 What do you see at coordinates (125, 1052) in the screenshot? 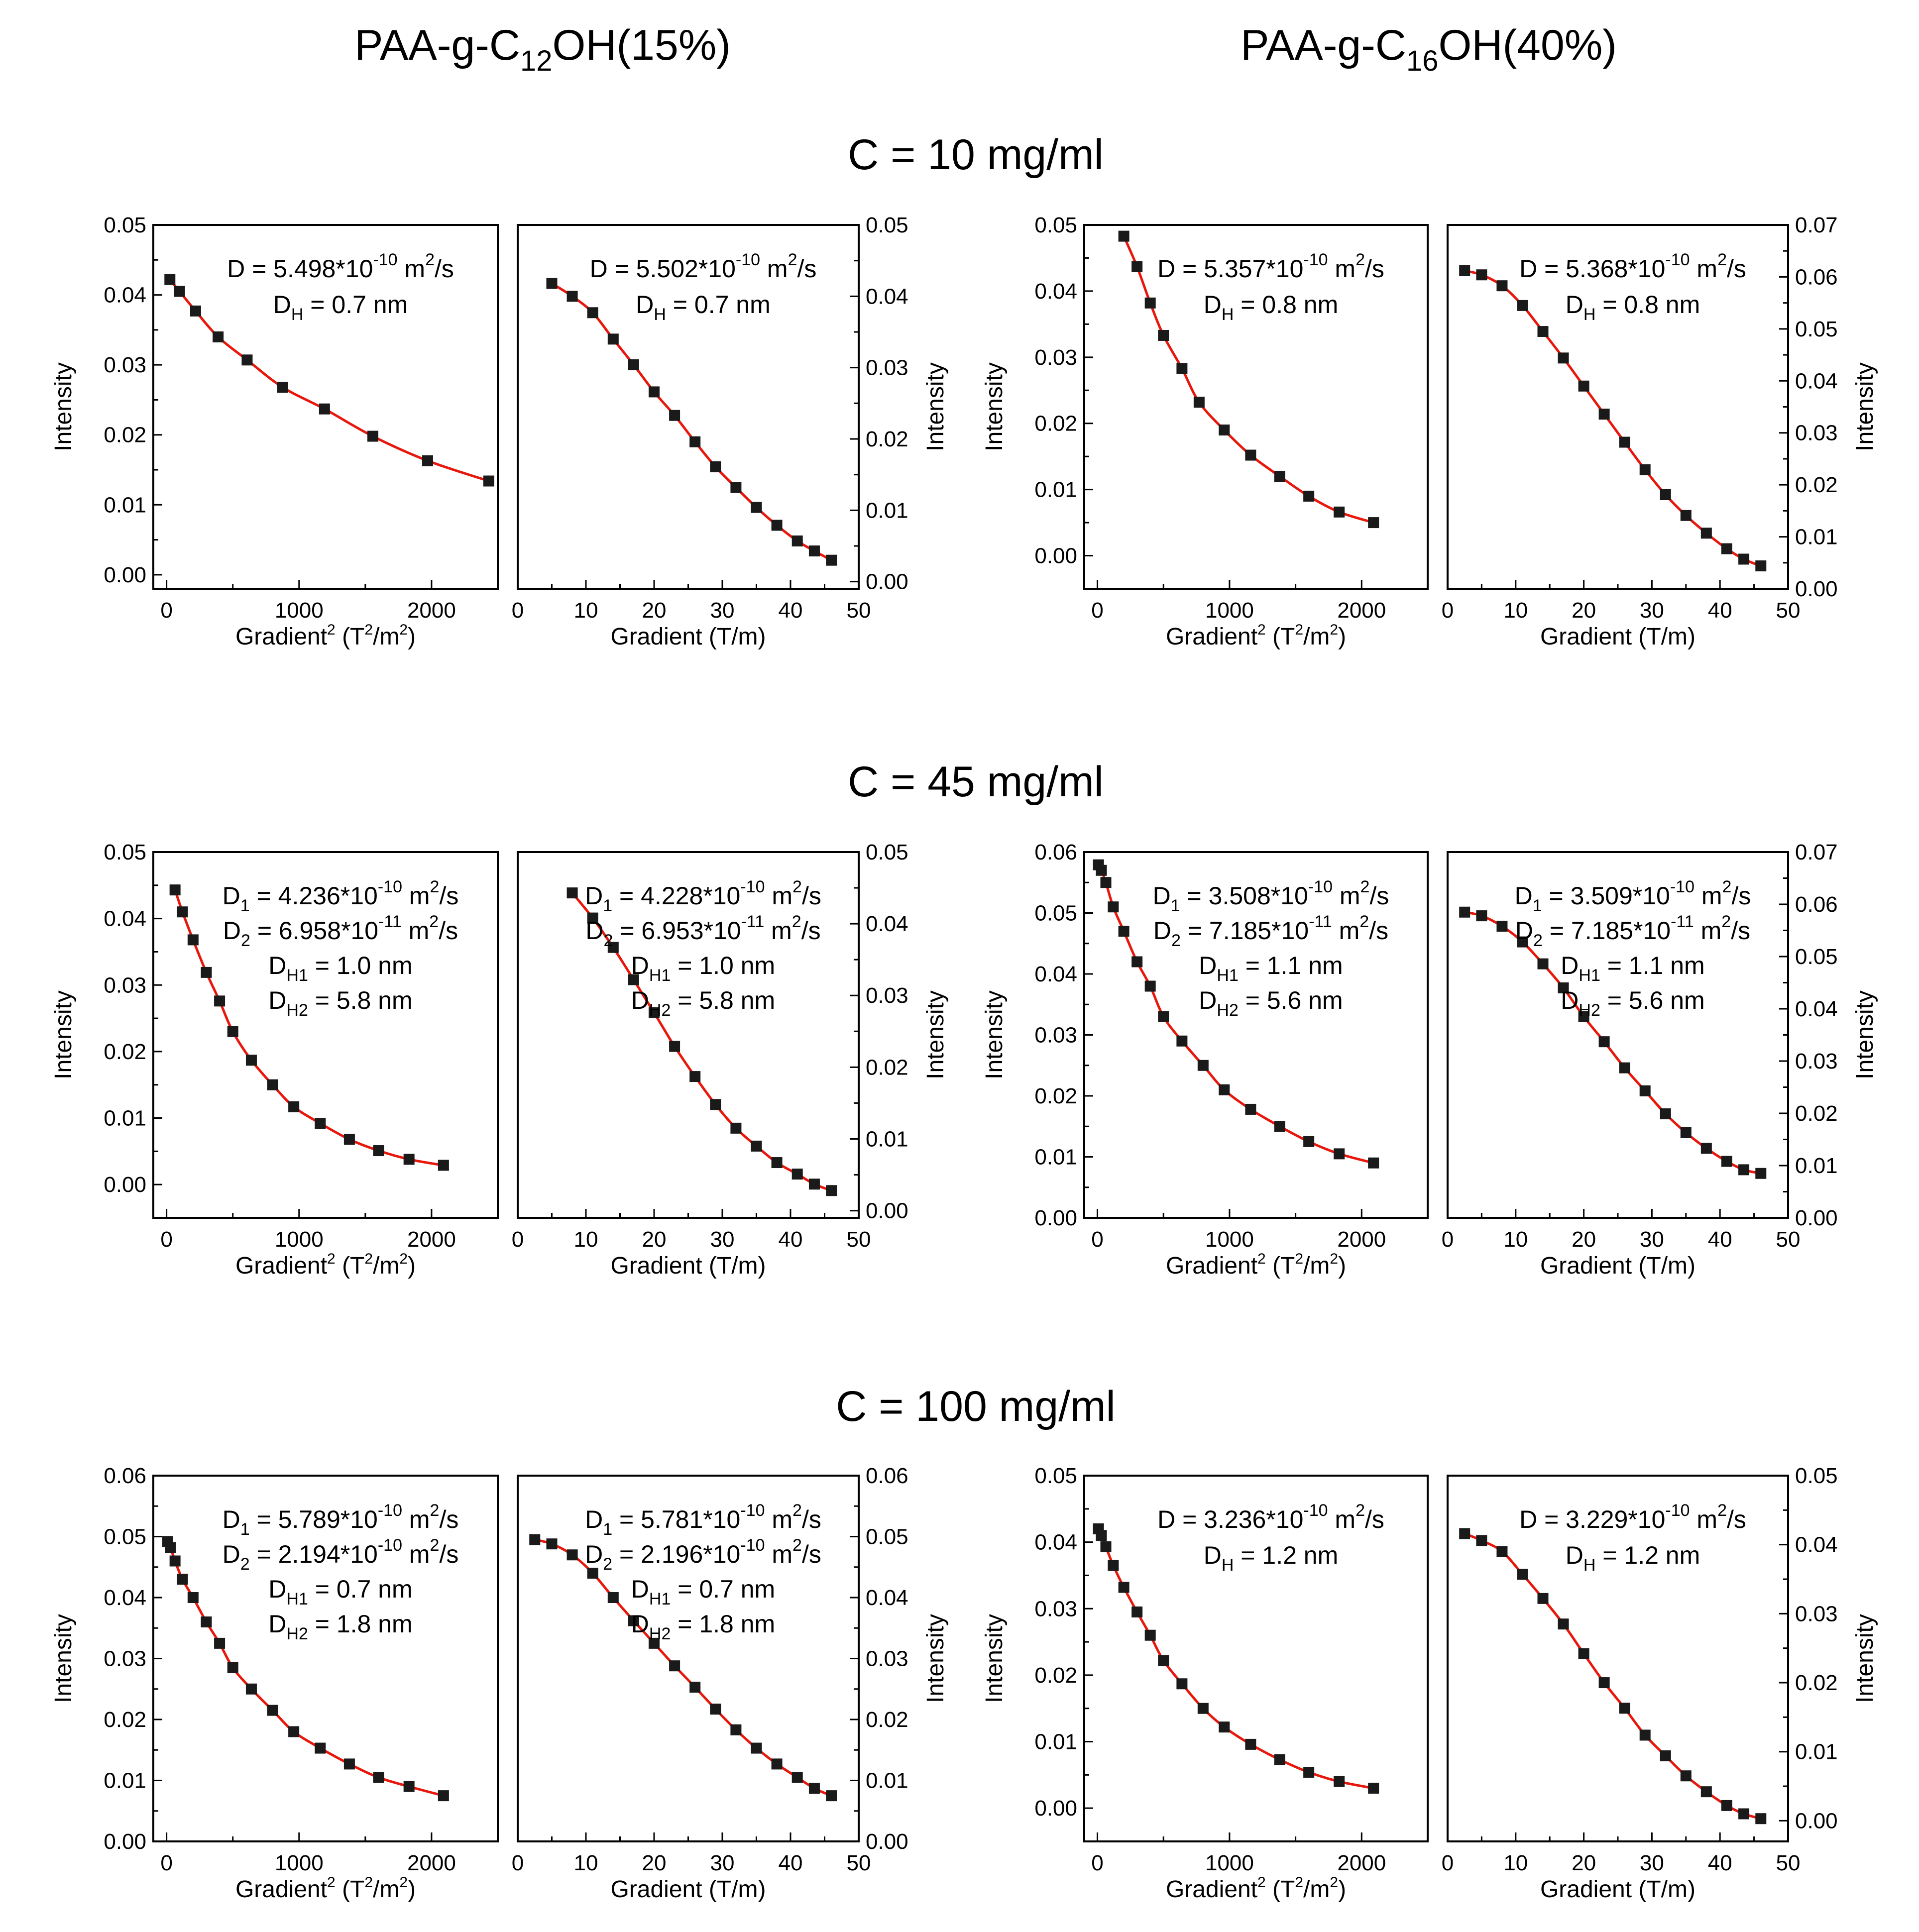
I see `y-tick-label: 0.02` at bounding box center [125, 1052].